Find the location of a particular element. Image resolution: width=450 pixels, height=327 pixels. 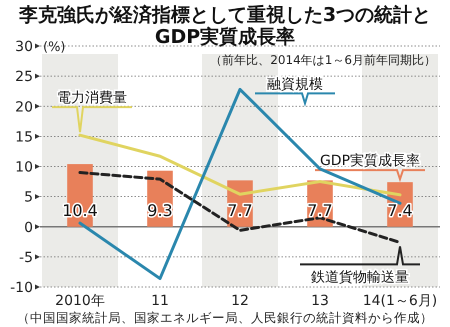

x-tick-label: 2010年 is located at coordinates (80, 301).